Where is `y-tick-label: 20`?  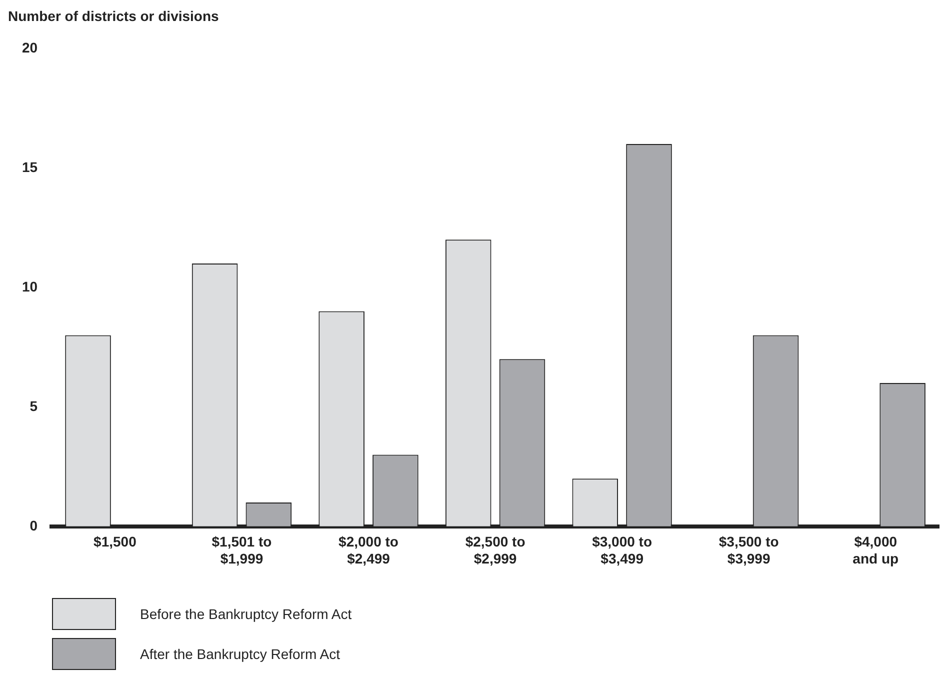
y-tick-label: 20 is located at coordinates (30, 47).